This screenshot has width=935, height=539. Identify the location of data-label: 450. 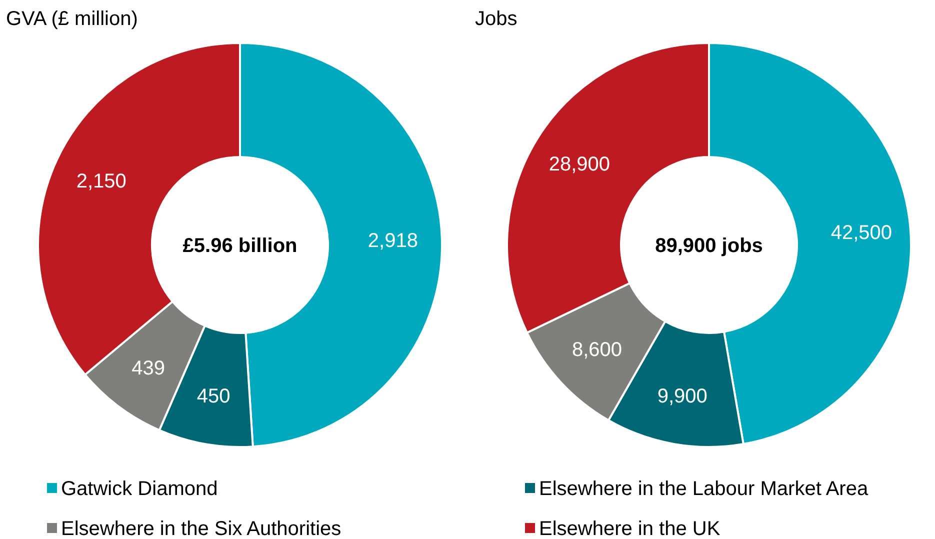
(213, 397).